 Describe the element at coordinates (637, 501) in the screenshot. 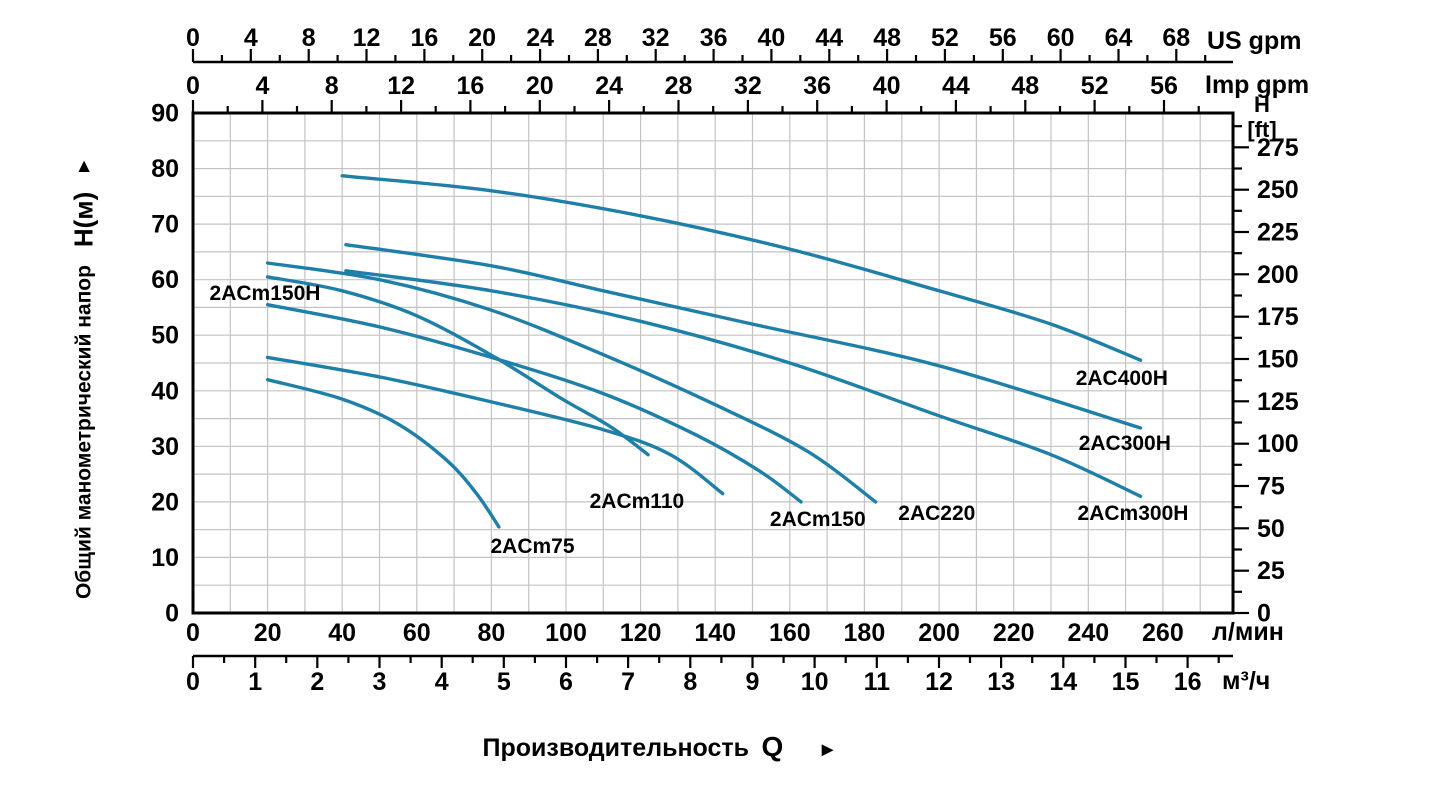

I see `curve-label-2ACm110: 2ACm110` at that location.